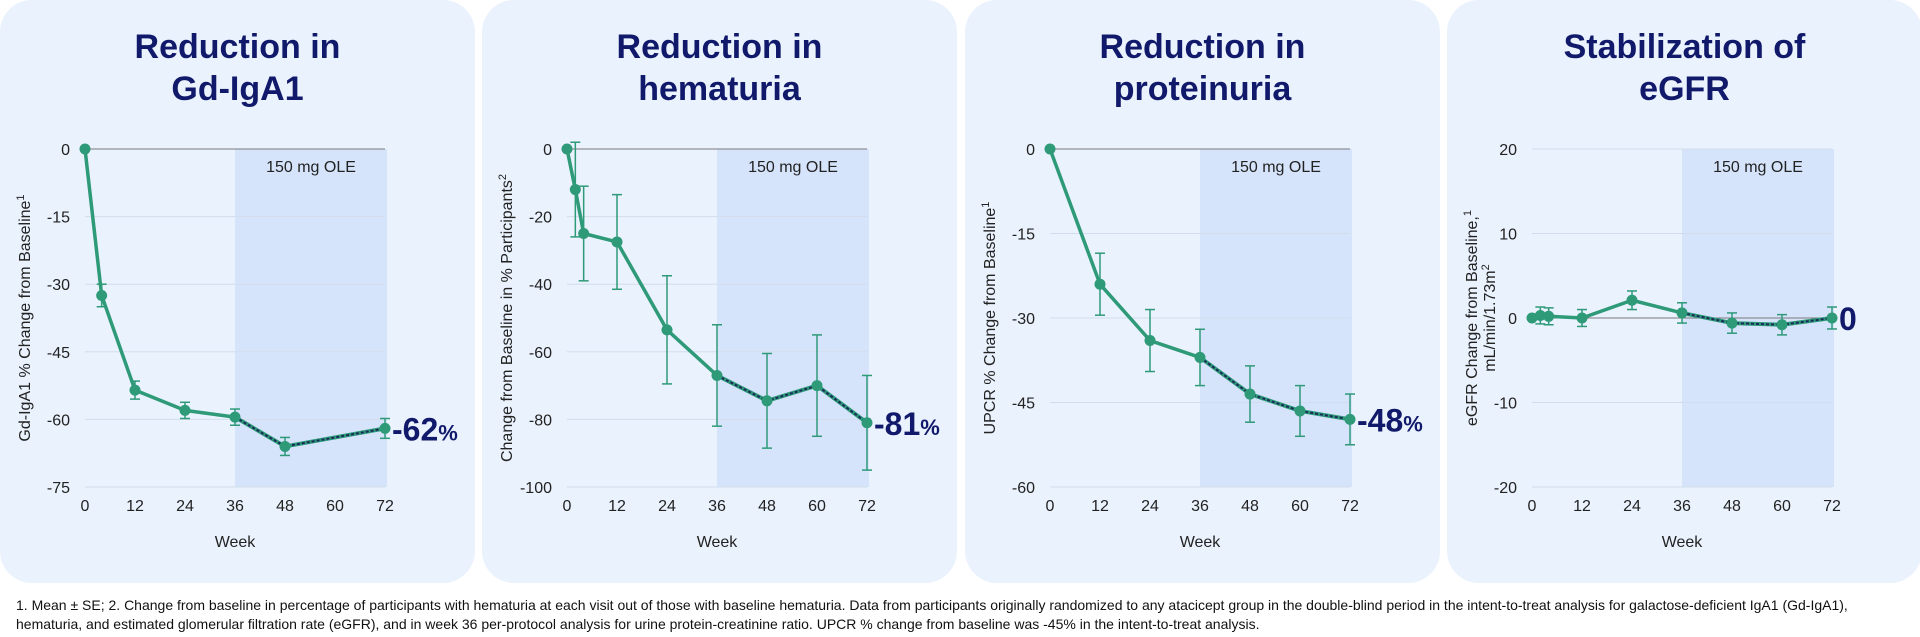  What do you see at coordinates (907, 424) in the screenshot?
I see `end-value-label: -81%` at bounding box center [907, 424].